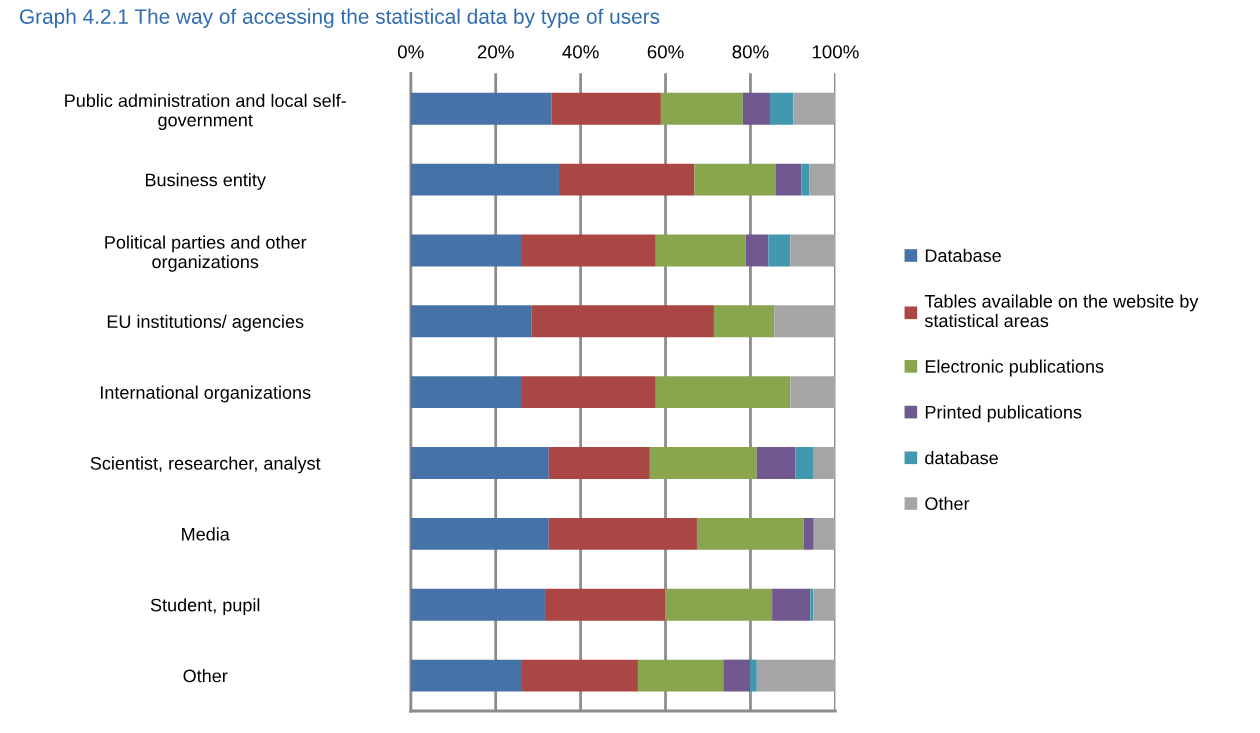 This screenshot has width=1260, height=733. I want to click on chart-title: Graph 4.2.1 The way of accessing the statistical data by type of users, so click(339, 18).